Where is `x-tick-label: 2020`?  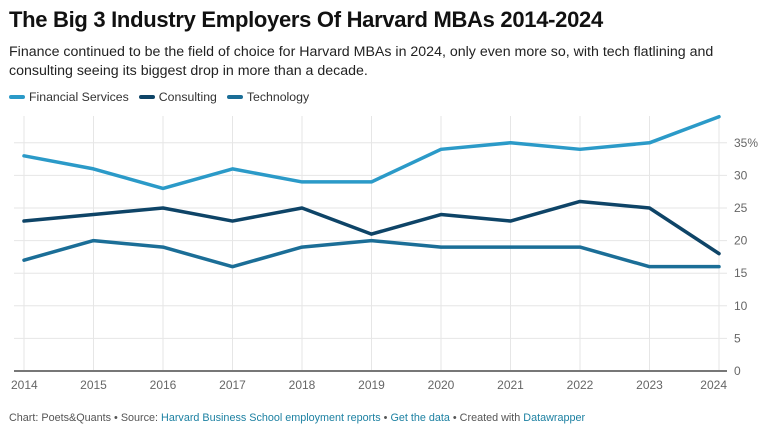
x-tick-label: 2020 is located at coordinates (441, 385).